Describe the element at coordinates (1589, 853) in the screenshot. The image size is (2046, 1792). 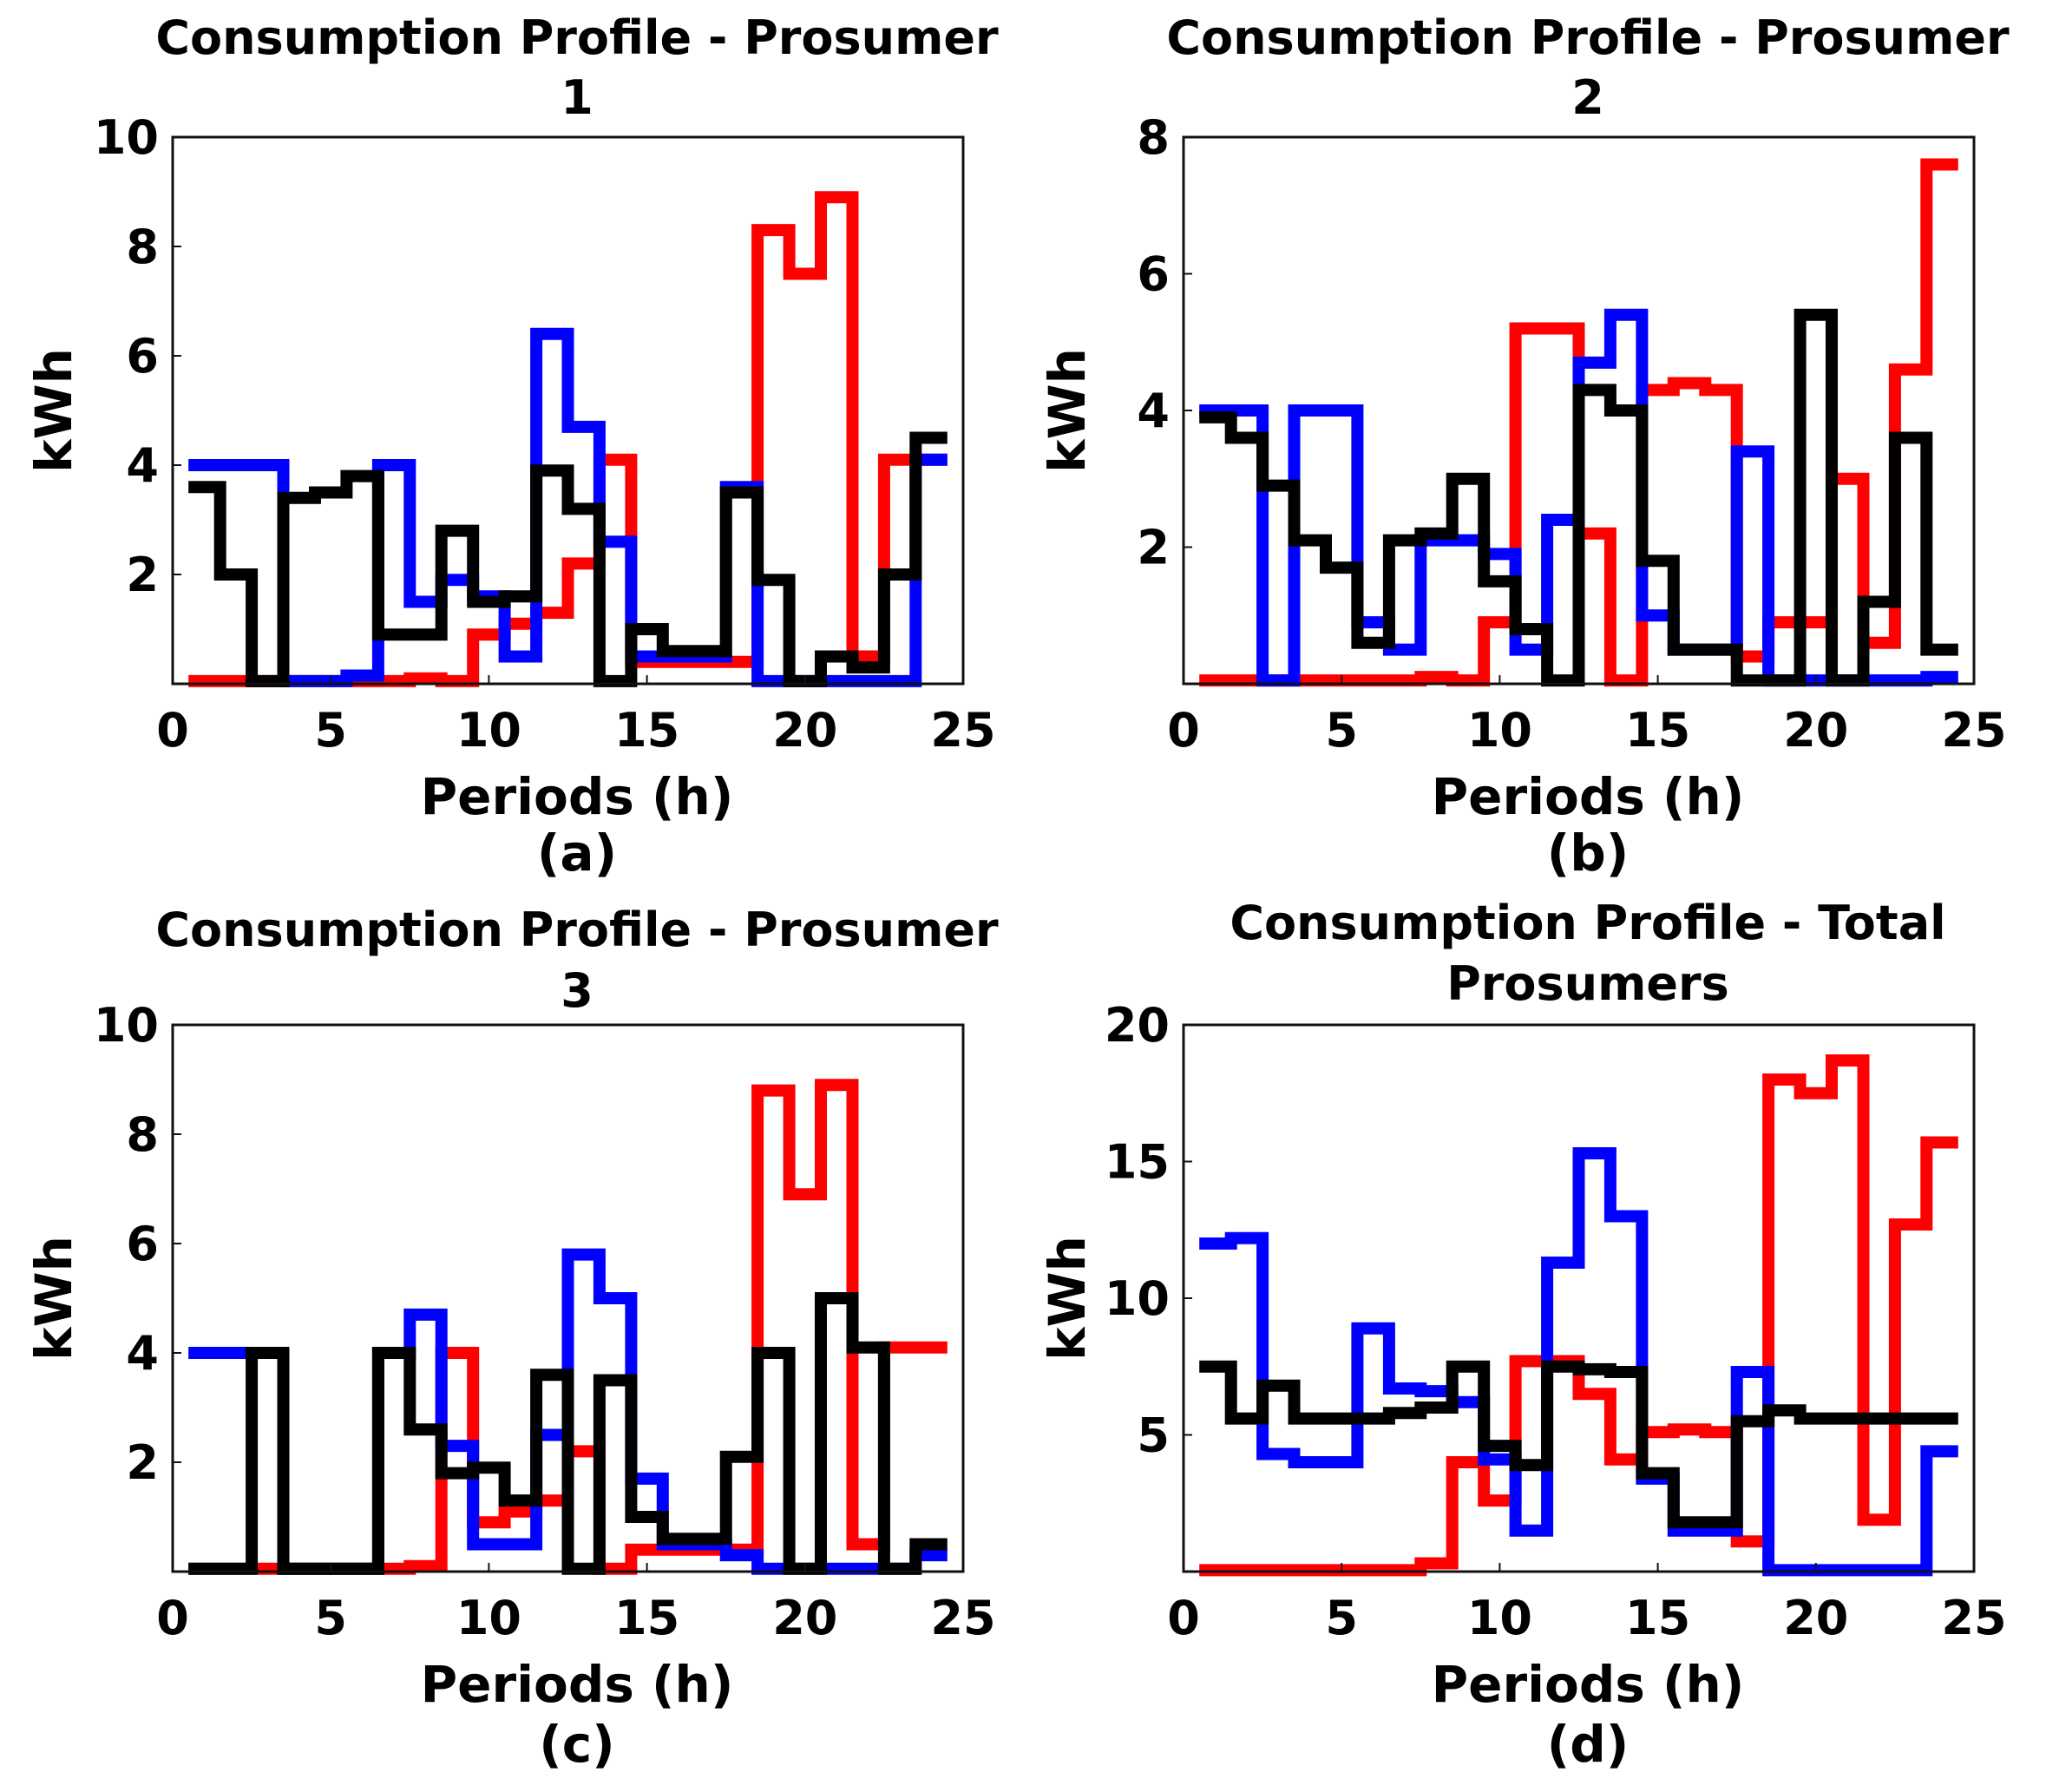
I see `panel-caption: (b)` at that location.